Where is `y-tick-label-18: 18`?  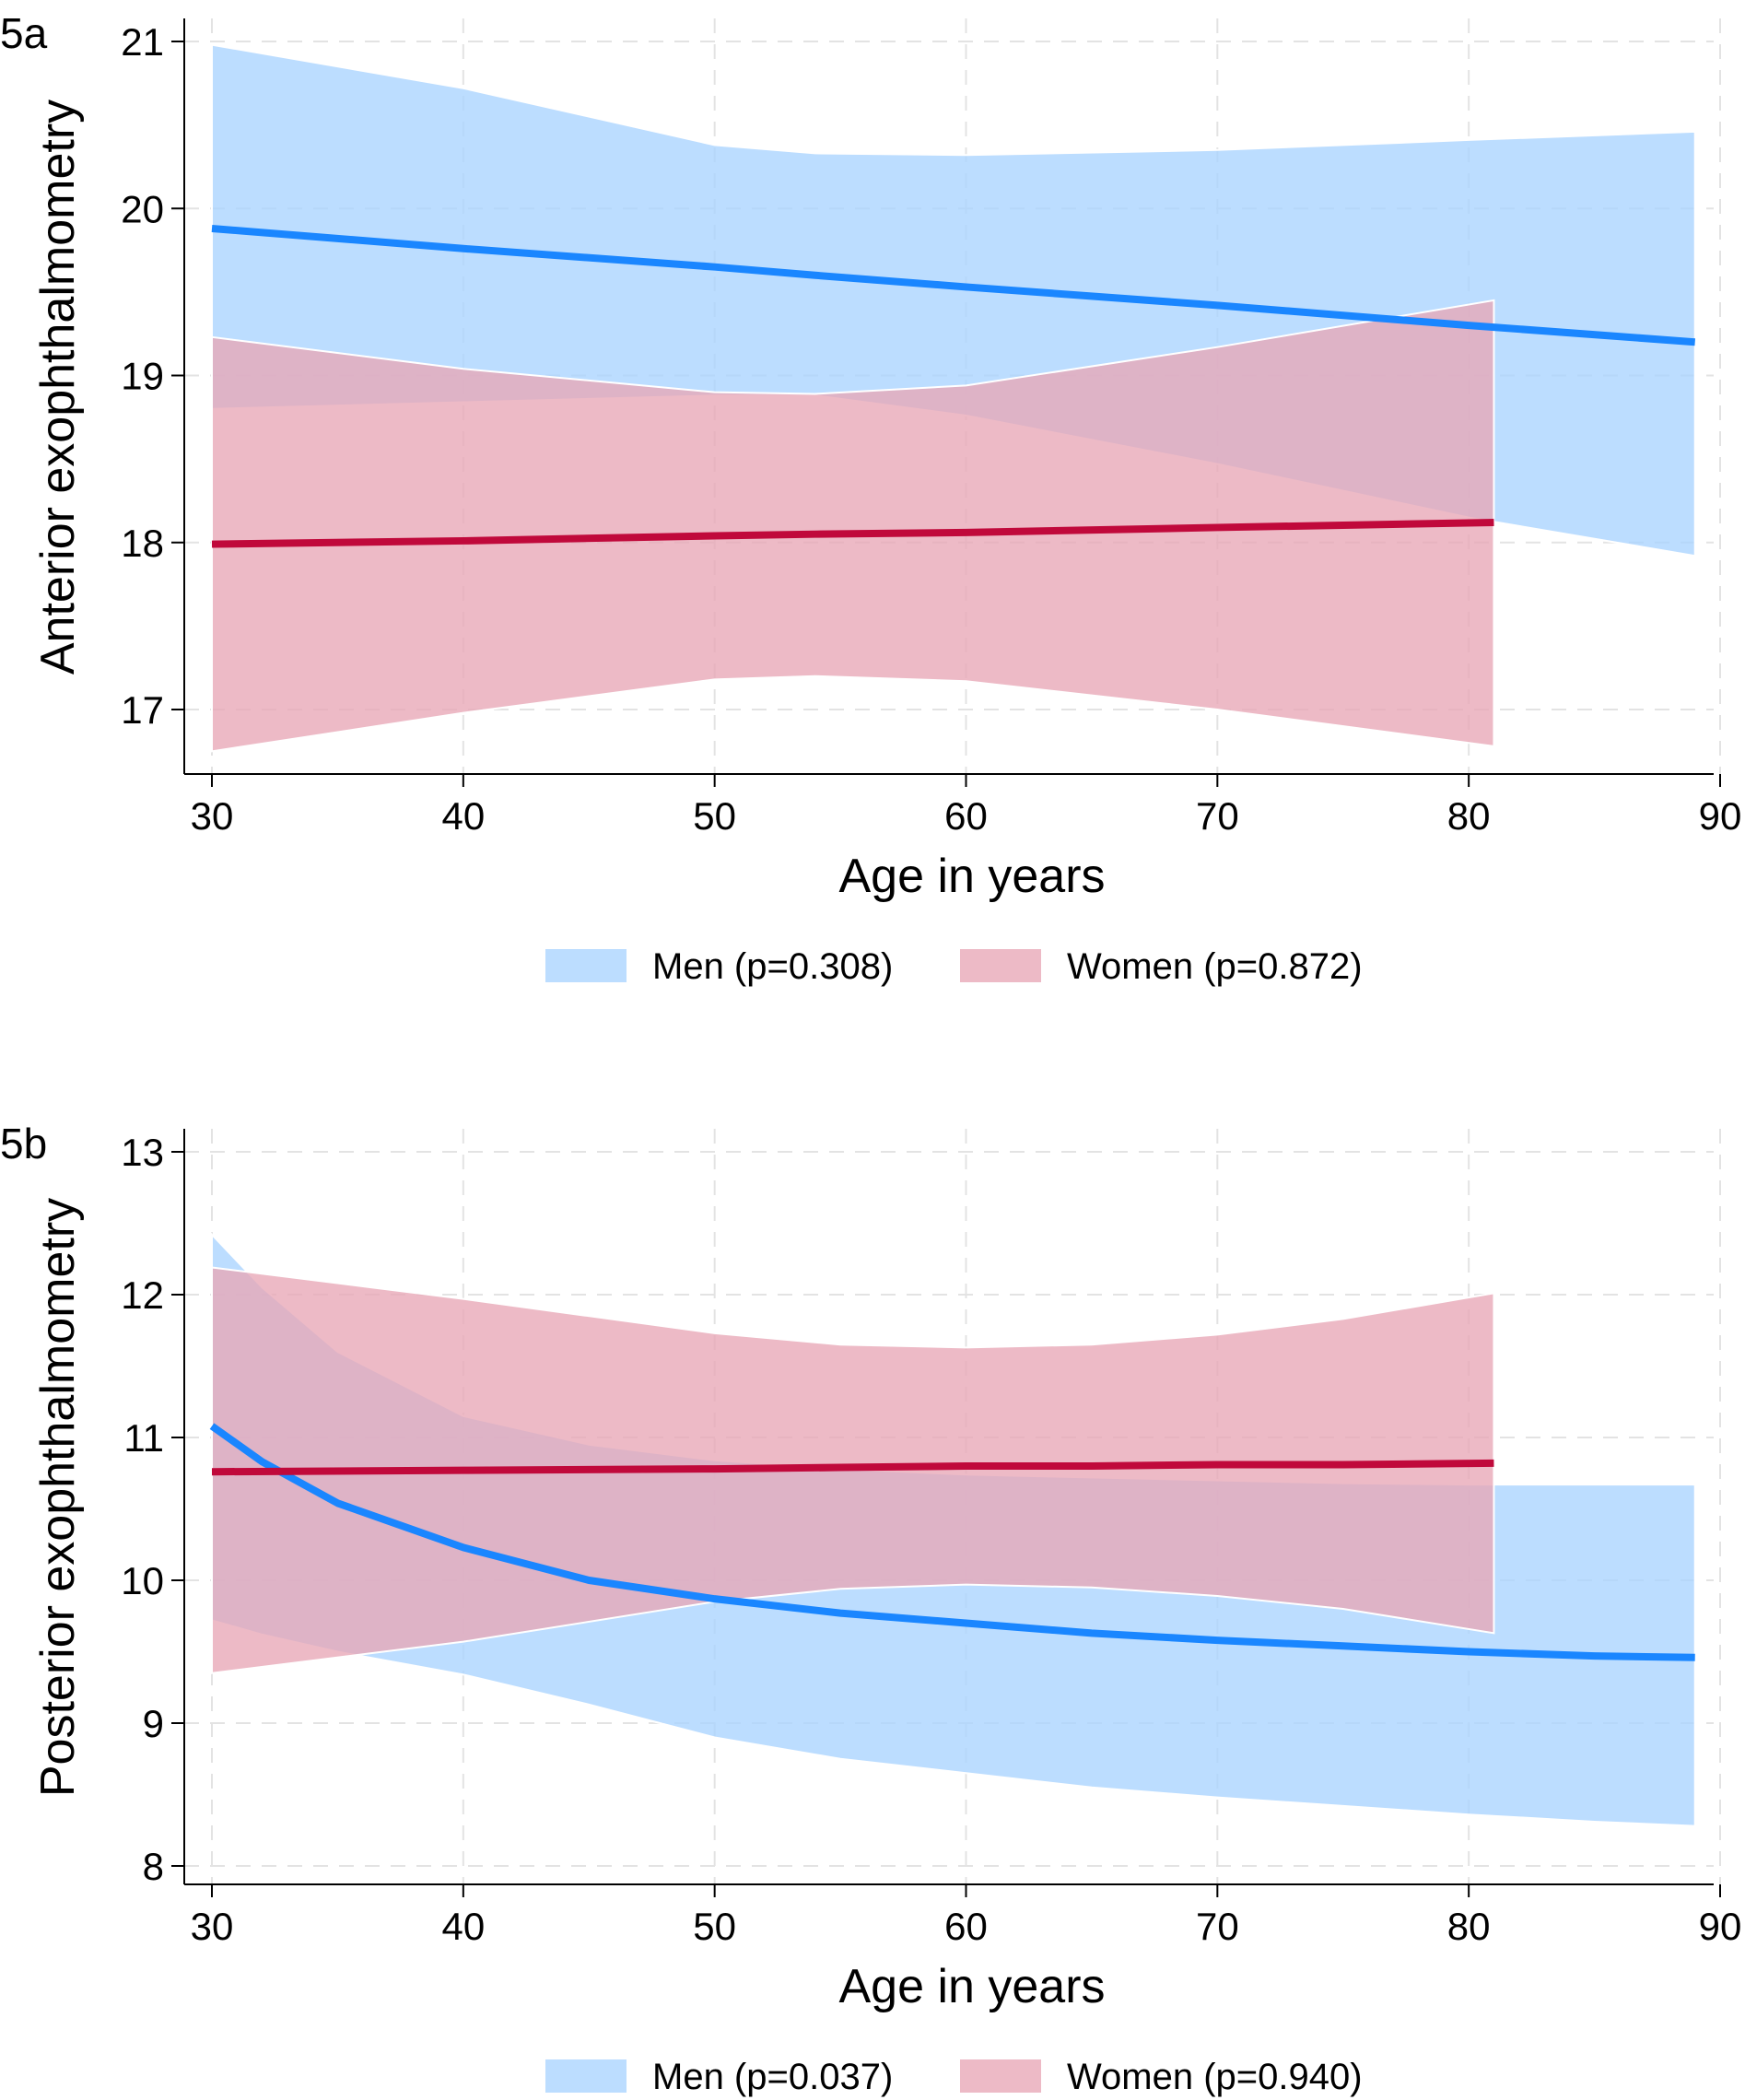
y-tick-label-18: 18 is located at coordinates (142, 544).